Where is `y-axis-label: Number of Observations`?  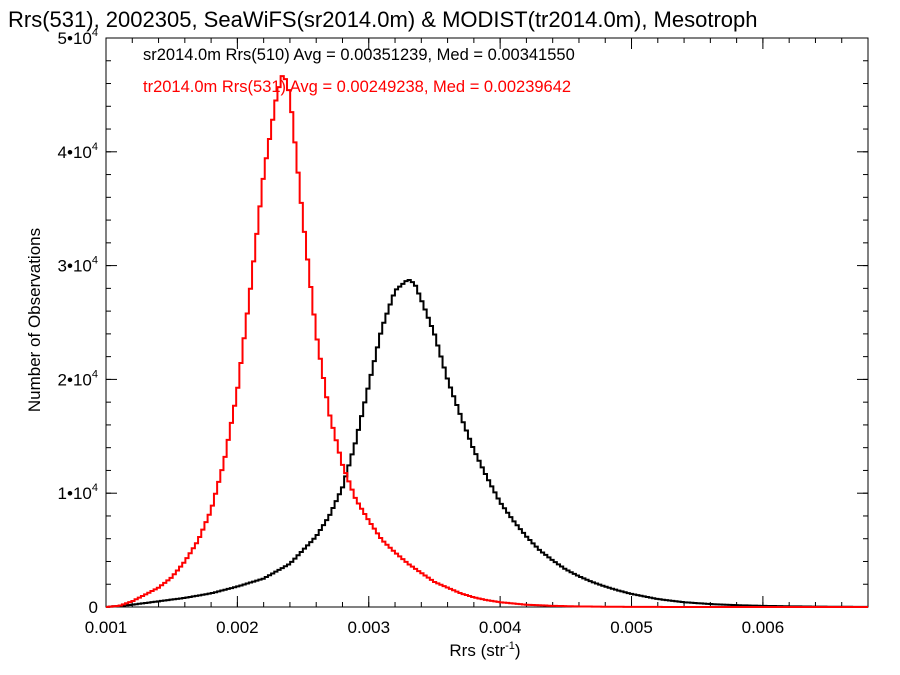 y-axis-label: Number of Observations is located at coordinates (34, 320).